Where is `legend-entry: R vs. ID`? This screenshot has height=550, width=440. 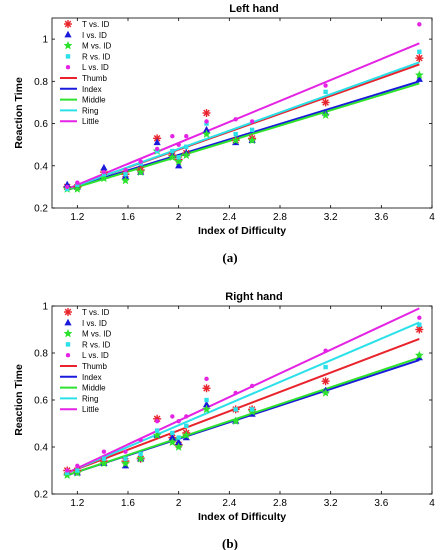 legend-entry: R vs. ID is located at coordinates (96, 344).